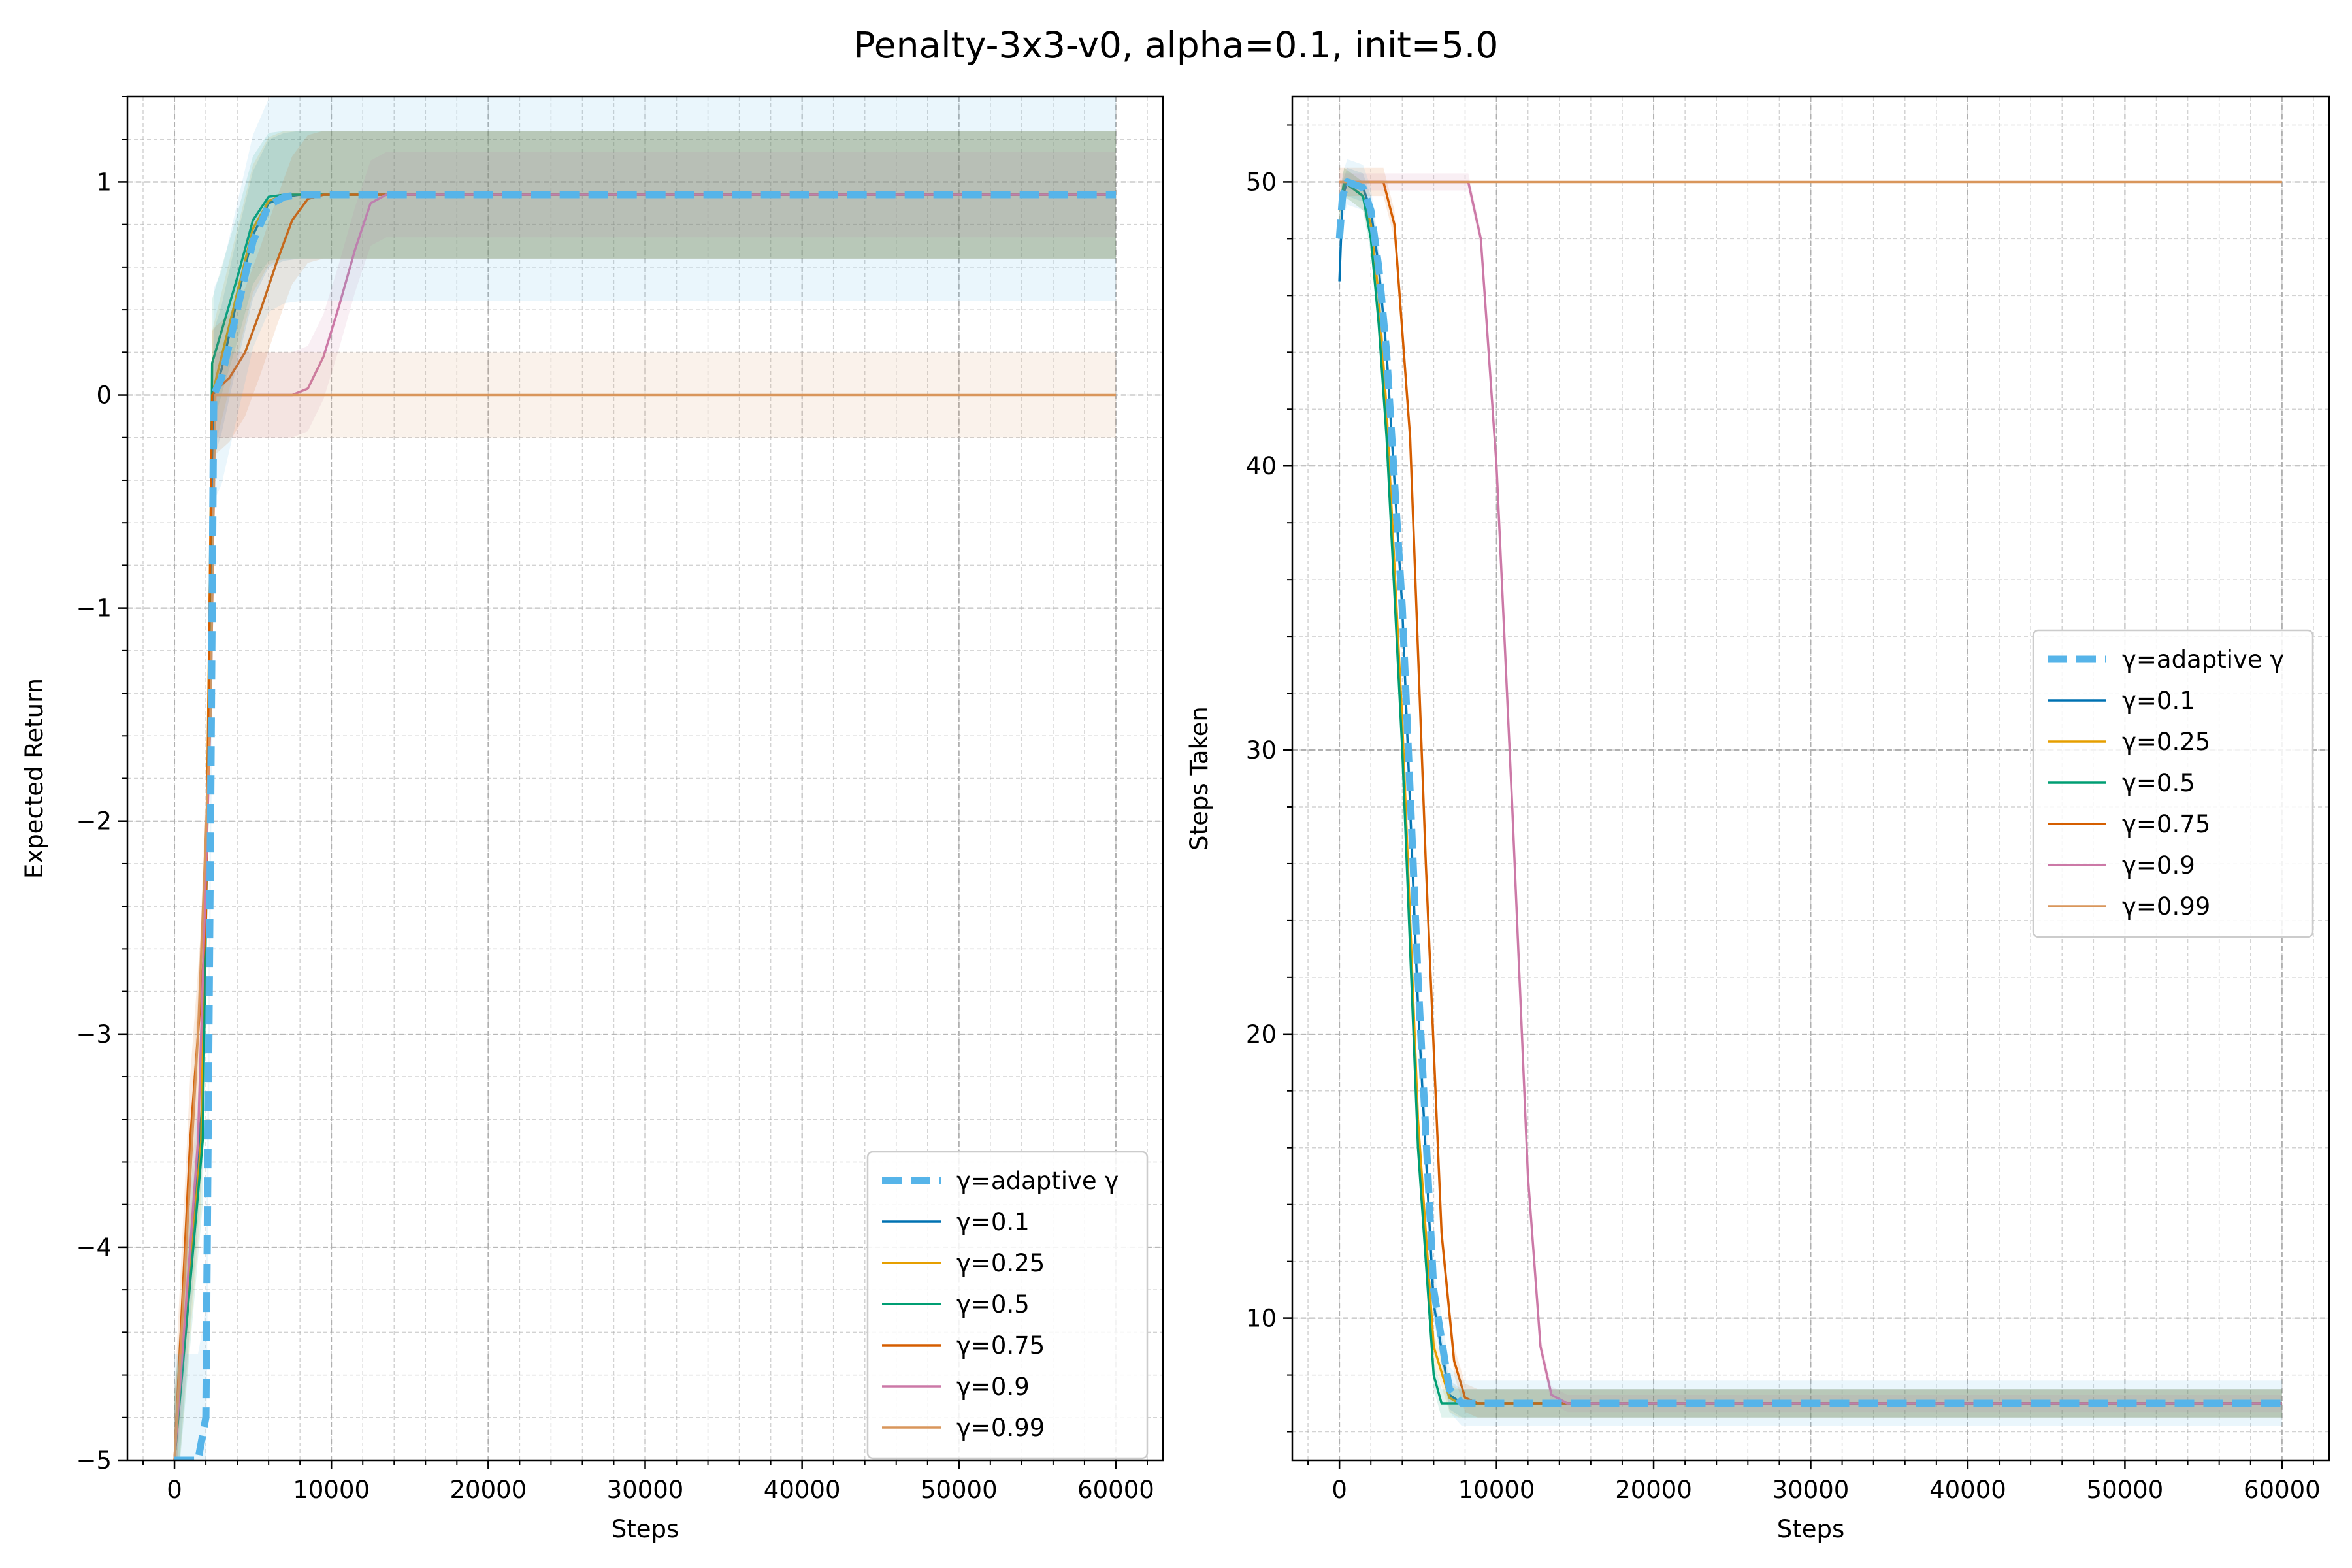  Describe the element at coordinates (94, 822) in the screenshot. I see `y-tick-label: −2` at that location.